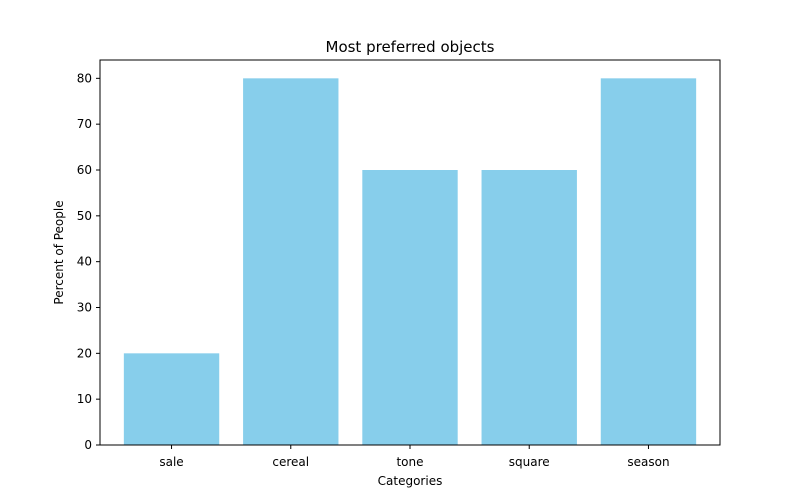 This screenshot has width=800, height=500. I want to click on x-axis-label: Categories, so click(410, 481).